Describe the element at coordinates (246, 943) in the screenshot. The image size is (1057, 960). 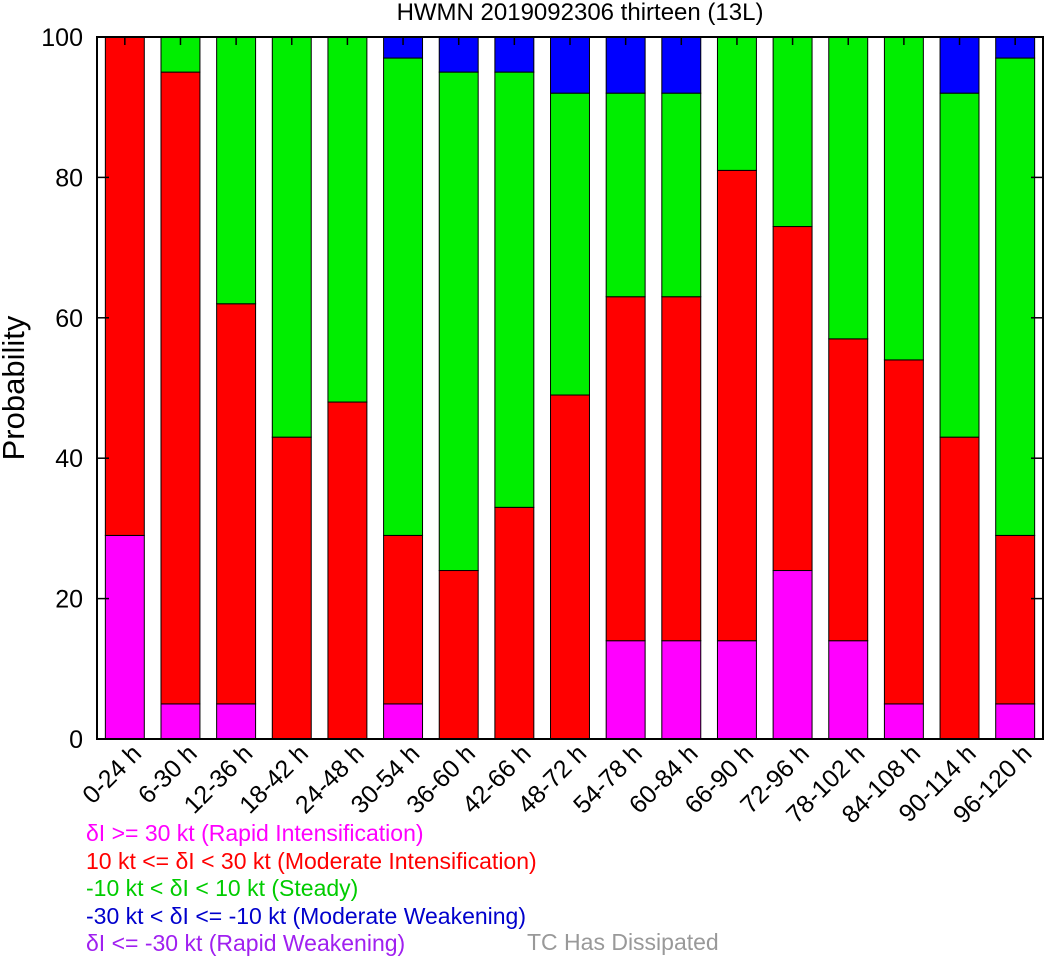
I see `legend-item-rapid-weakening: δI <= -30 kt (Rapid Weakening)` at that location.